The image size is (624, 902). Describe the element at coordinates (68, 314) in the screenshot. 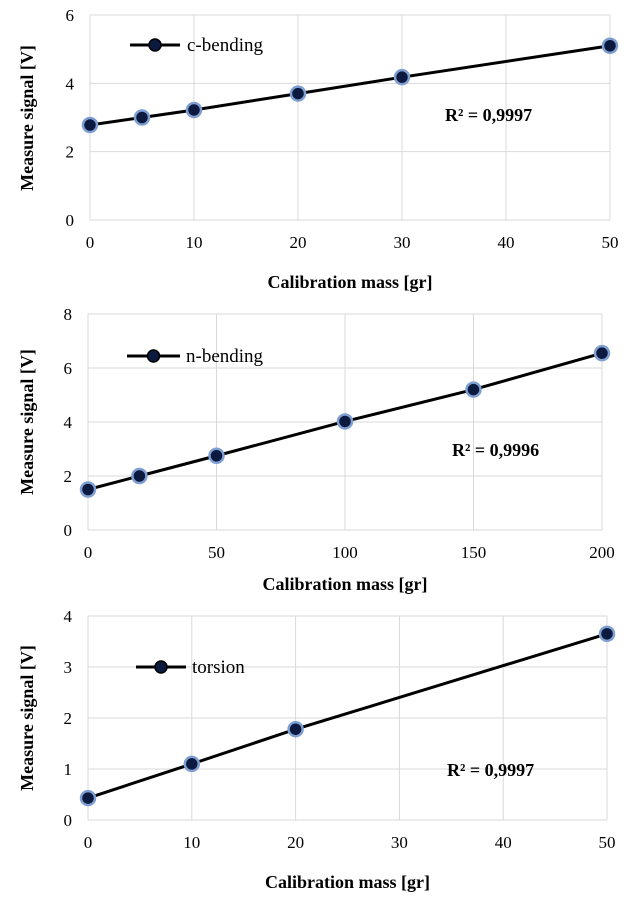

I see `y-tick-label: 8` at that location.